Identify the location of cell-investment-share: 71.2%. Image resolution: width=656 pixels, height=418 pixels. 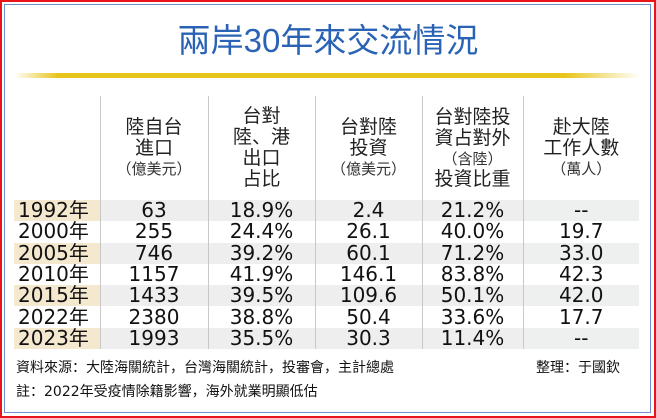
(472, 253).